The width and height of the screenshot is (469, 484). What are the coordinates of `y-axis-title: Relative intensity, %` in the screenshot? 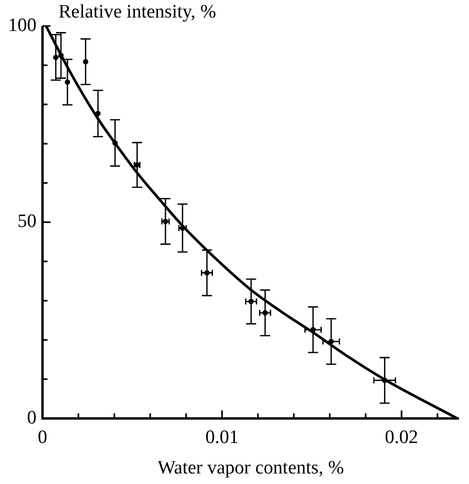 It's located at (137, 11).